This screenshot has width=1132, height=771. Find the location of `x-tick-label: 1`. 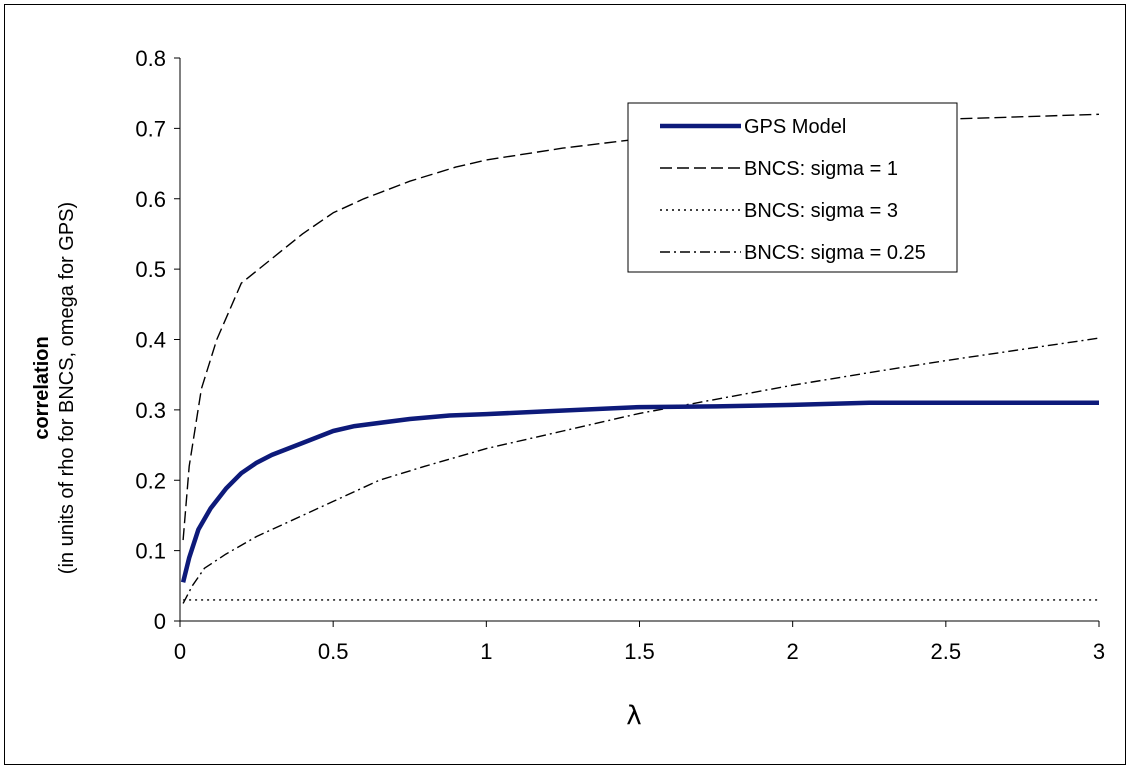

x-tick-label: 1 is located at coordinates (486, 651).